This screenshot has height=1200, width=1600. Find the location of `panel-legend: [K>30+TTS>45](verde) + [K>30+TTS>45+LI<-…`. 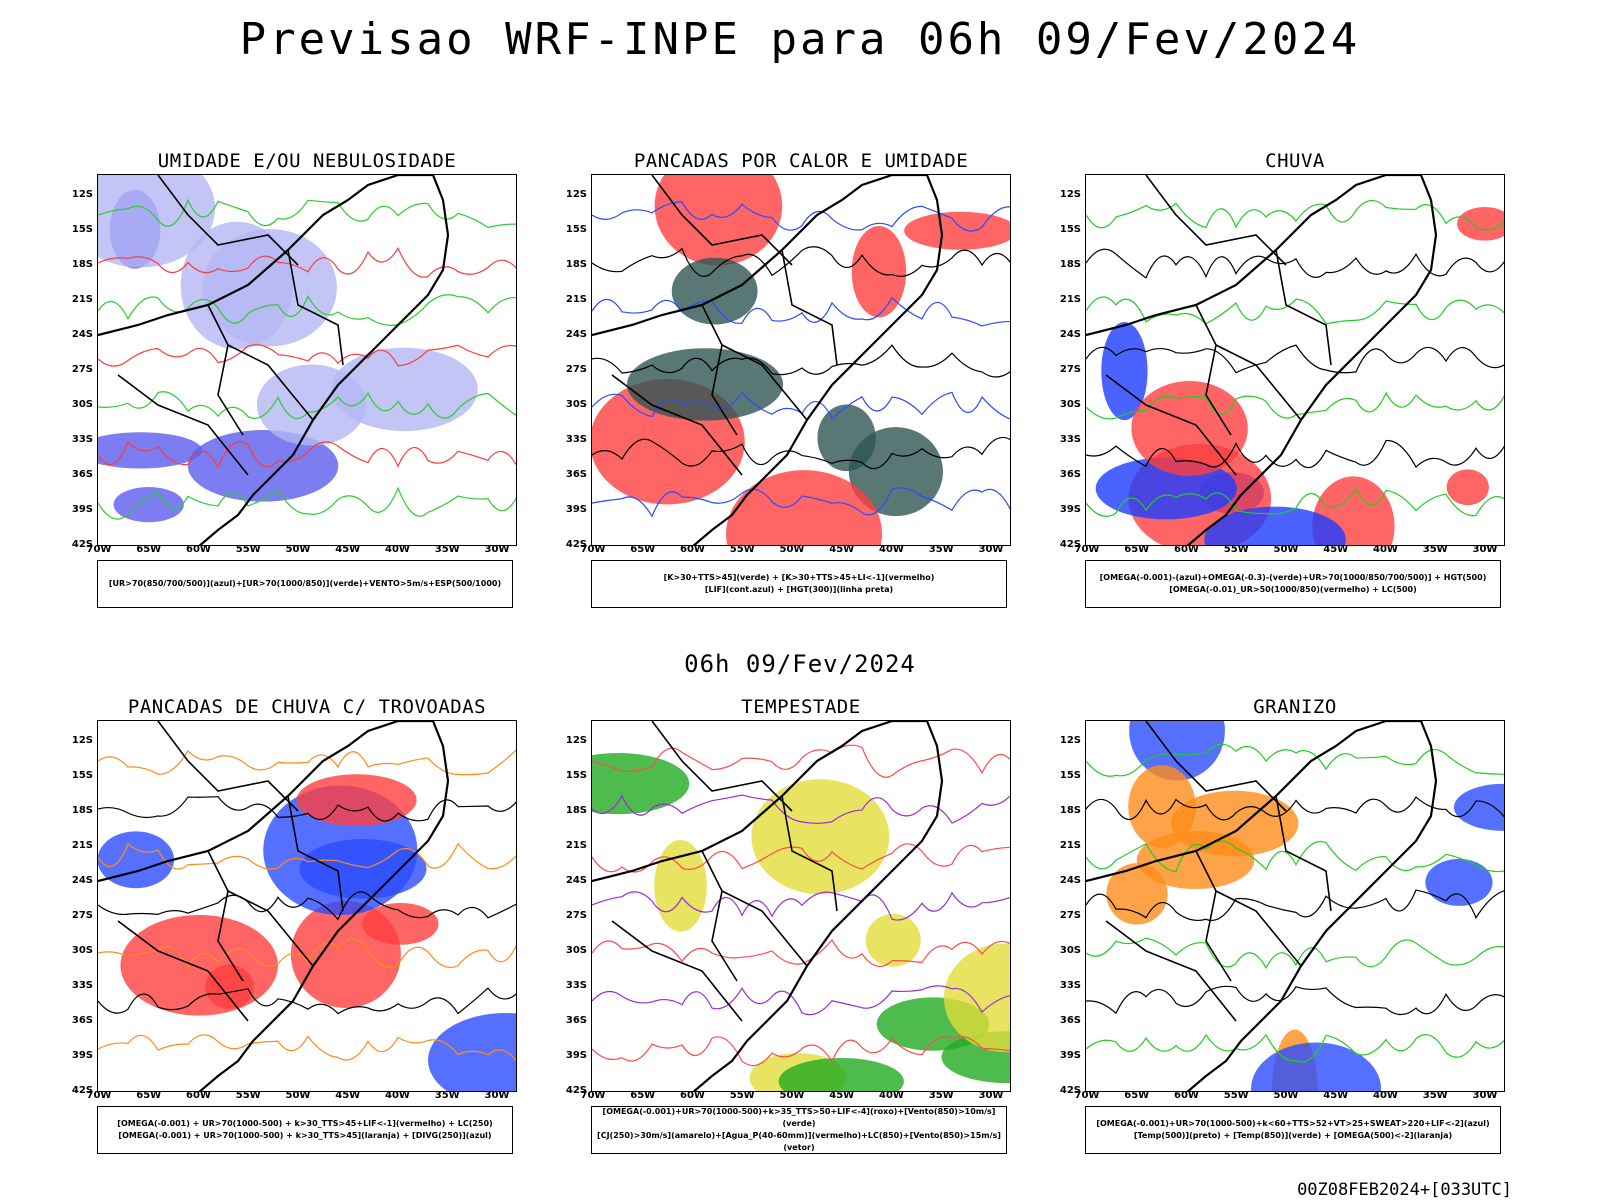

panel-legend: [K>30+TTS>45](verde) + [K>30+TTS>45+LI<-… is located at coordinates (799, 584).